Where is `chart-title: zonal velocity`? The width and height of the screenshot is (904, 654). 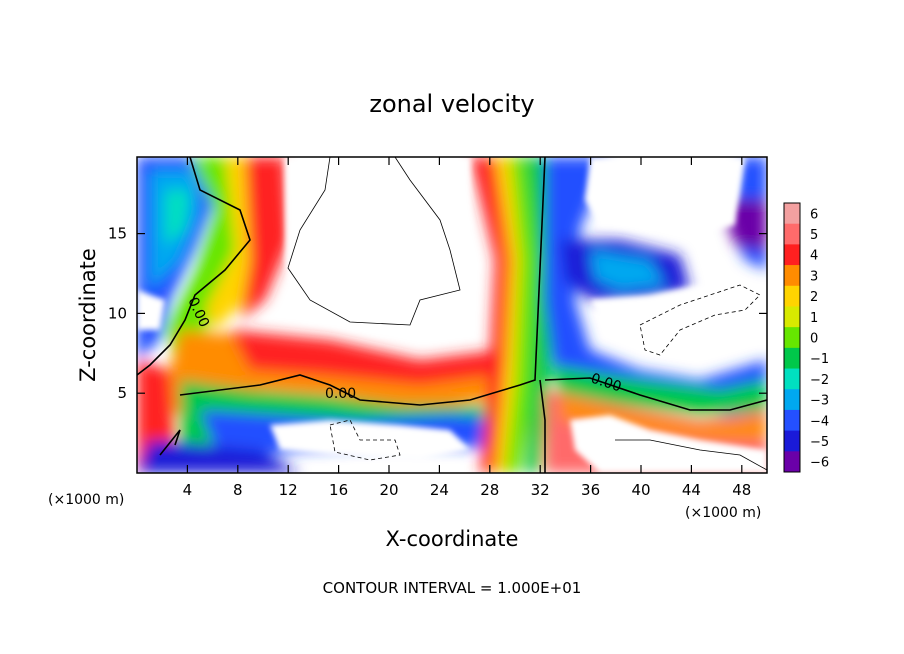
chart-title: zonal velocity is located at coordinates (451, 104).